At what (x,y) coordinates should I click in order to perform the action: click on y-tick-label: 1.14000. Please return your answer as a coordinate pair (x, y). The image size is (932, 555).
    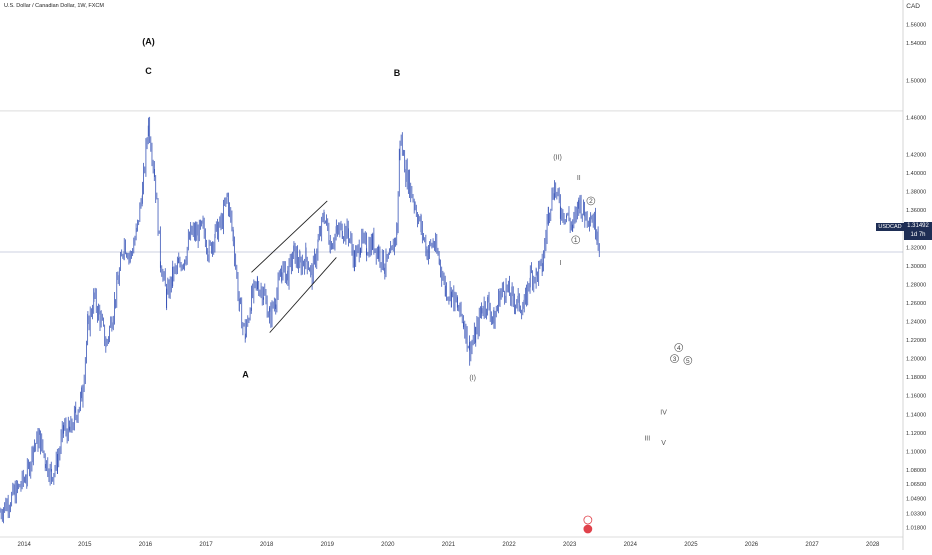
    Looking at the image, I should click on (916, 415).